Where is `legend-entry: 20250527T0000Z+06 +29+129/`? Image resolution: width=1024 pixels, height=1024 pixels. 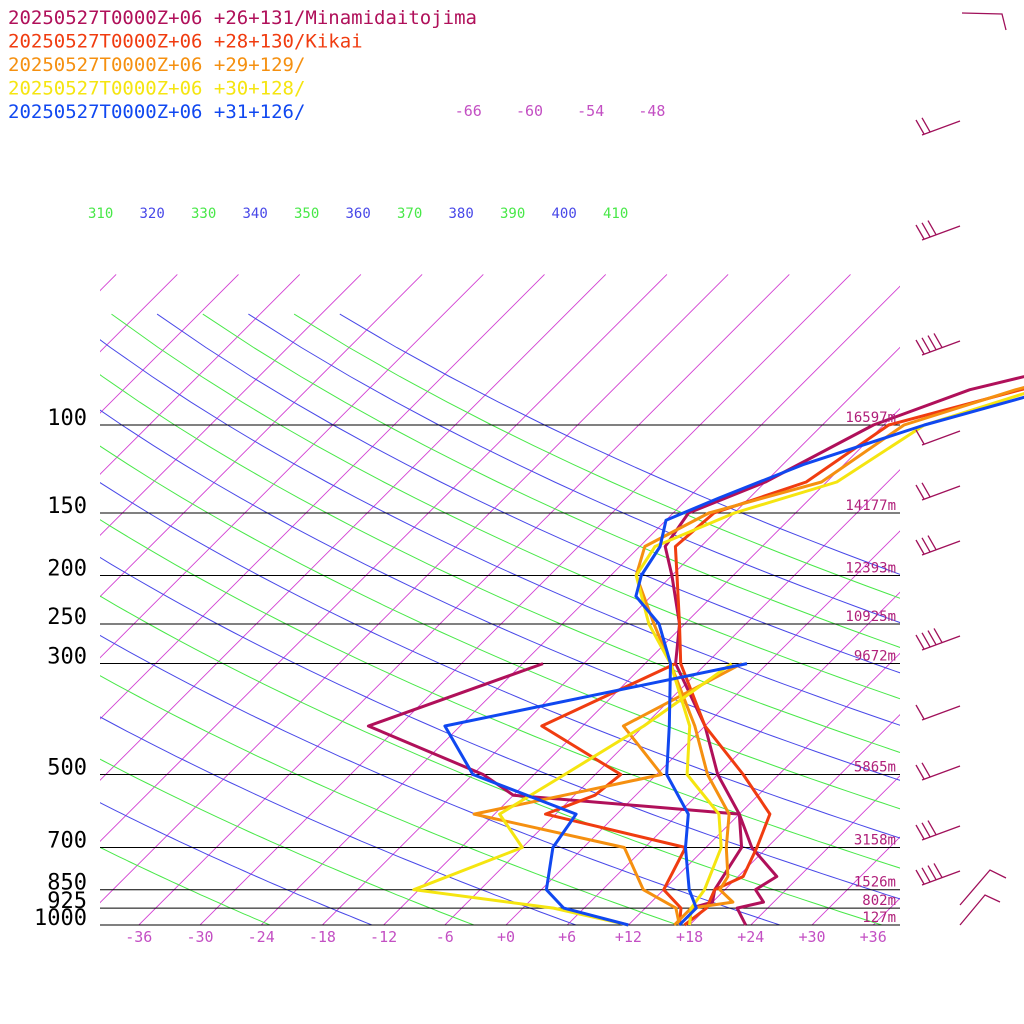
legend-entry: 20250527T0000Z+06 +29+129/ is located at coordinates (156, 65).